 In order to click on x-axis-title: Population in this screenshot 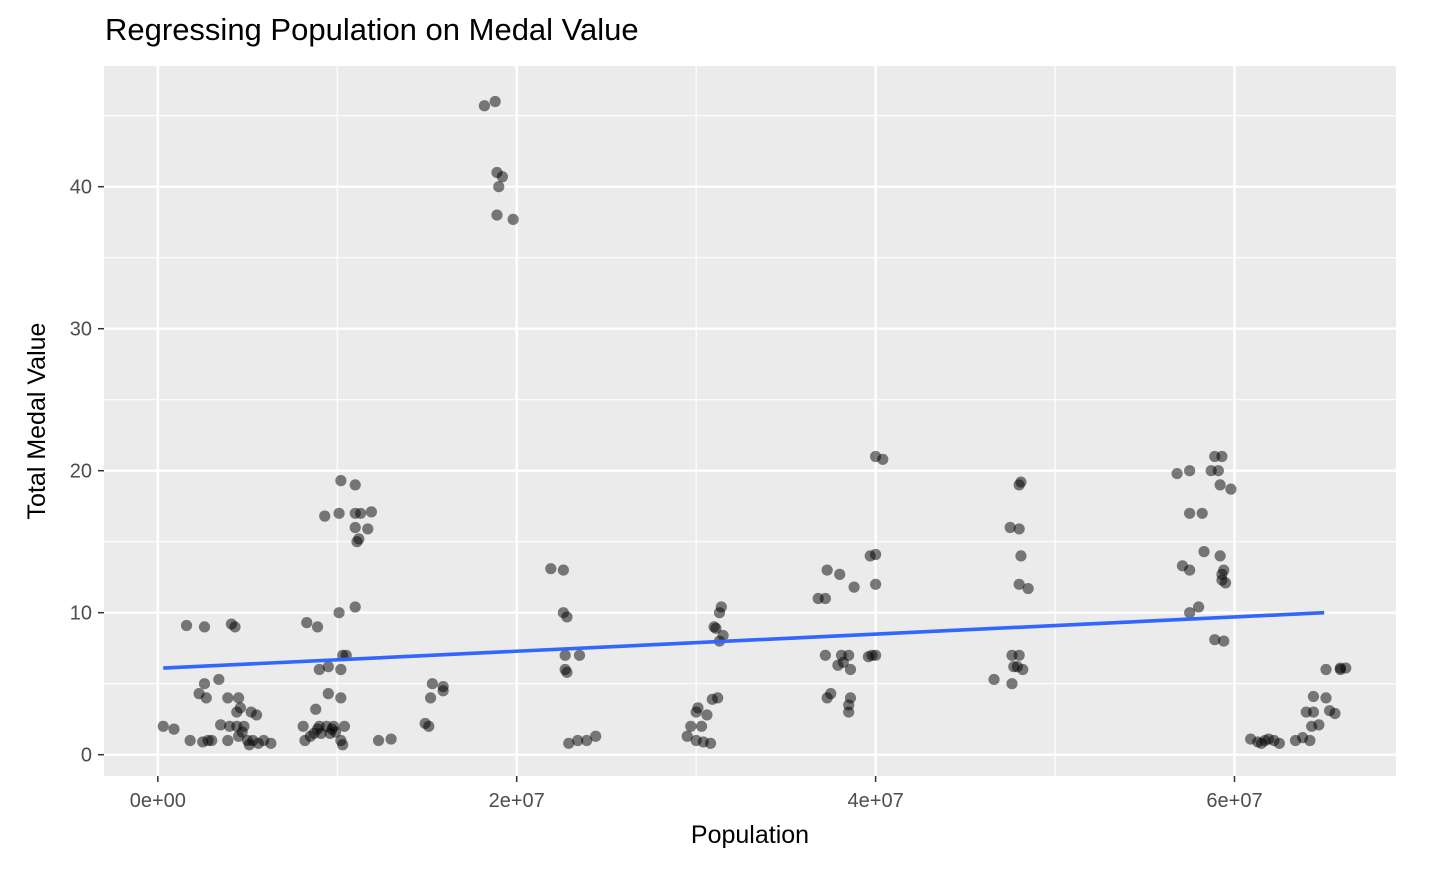, I will do `click(750, 835)`.